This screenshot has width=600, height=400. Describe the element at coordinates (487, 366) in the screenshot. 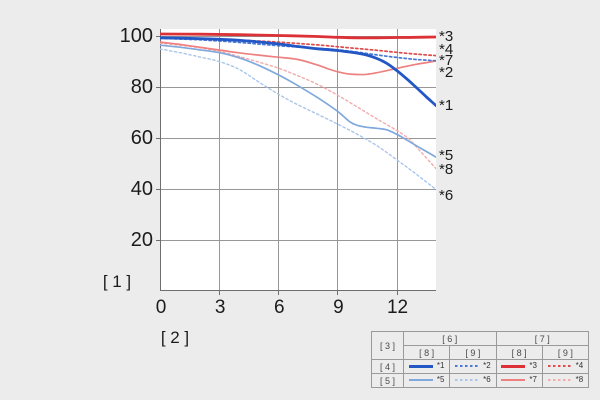

I see `legend-series-label: *2` at that location.